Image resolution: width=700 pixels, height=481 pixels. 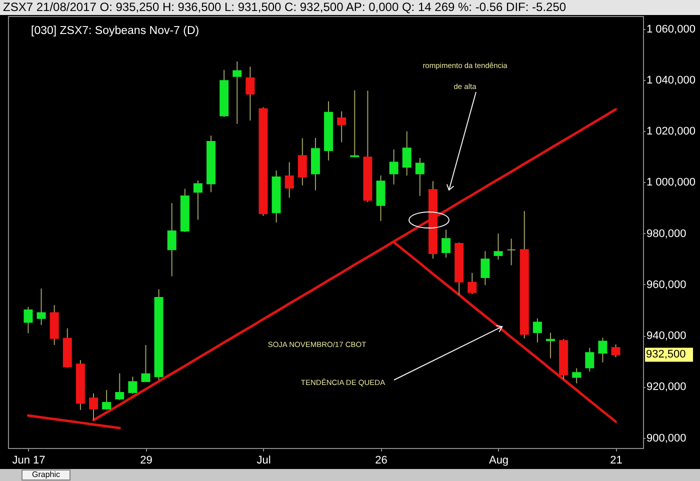 What do you see at coordinates (284, 7) in the screenshot?
I see `chart-title: ZSX7 21/08/2017 O: 935,250 H: 936,500 L: 931,500 C: 932,500 AP: 0,000 Q: 14 269 %: -0.56 DIF: -5.250` at bounding box center [284, 7].